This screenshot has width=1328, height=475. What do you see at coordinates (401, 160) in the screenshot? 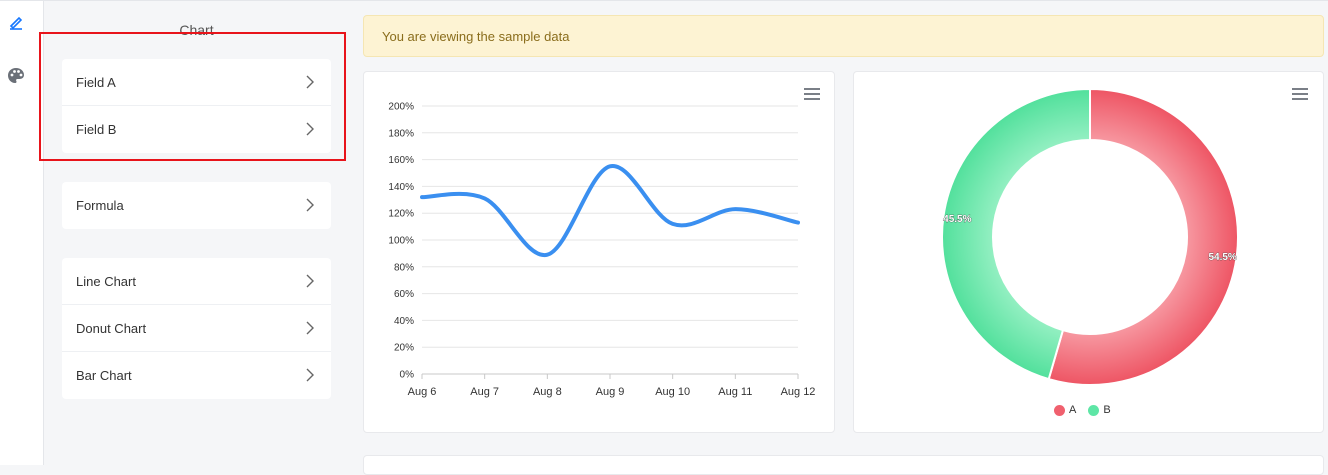
I see `y-tick-label: 160%` at bounding box center [401, 160].